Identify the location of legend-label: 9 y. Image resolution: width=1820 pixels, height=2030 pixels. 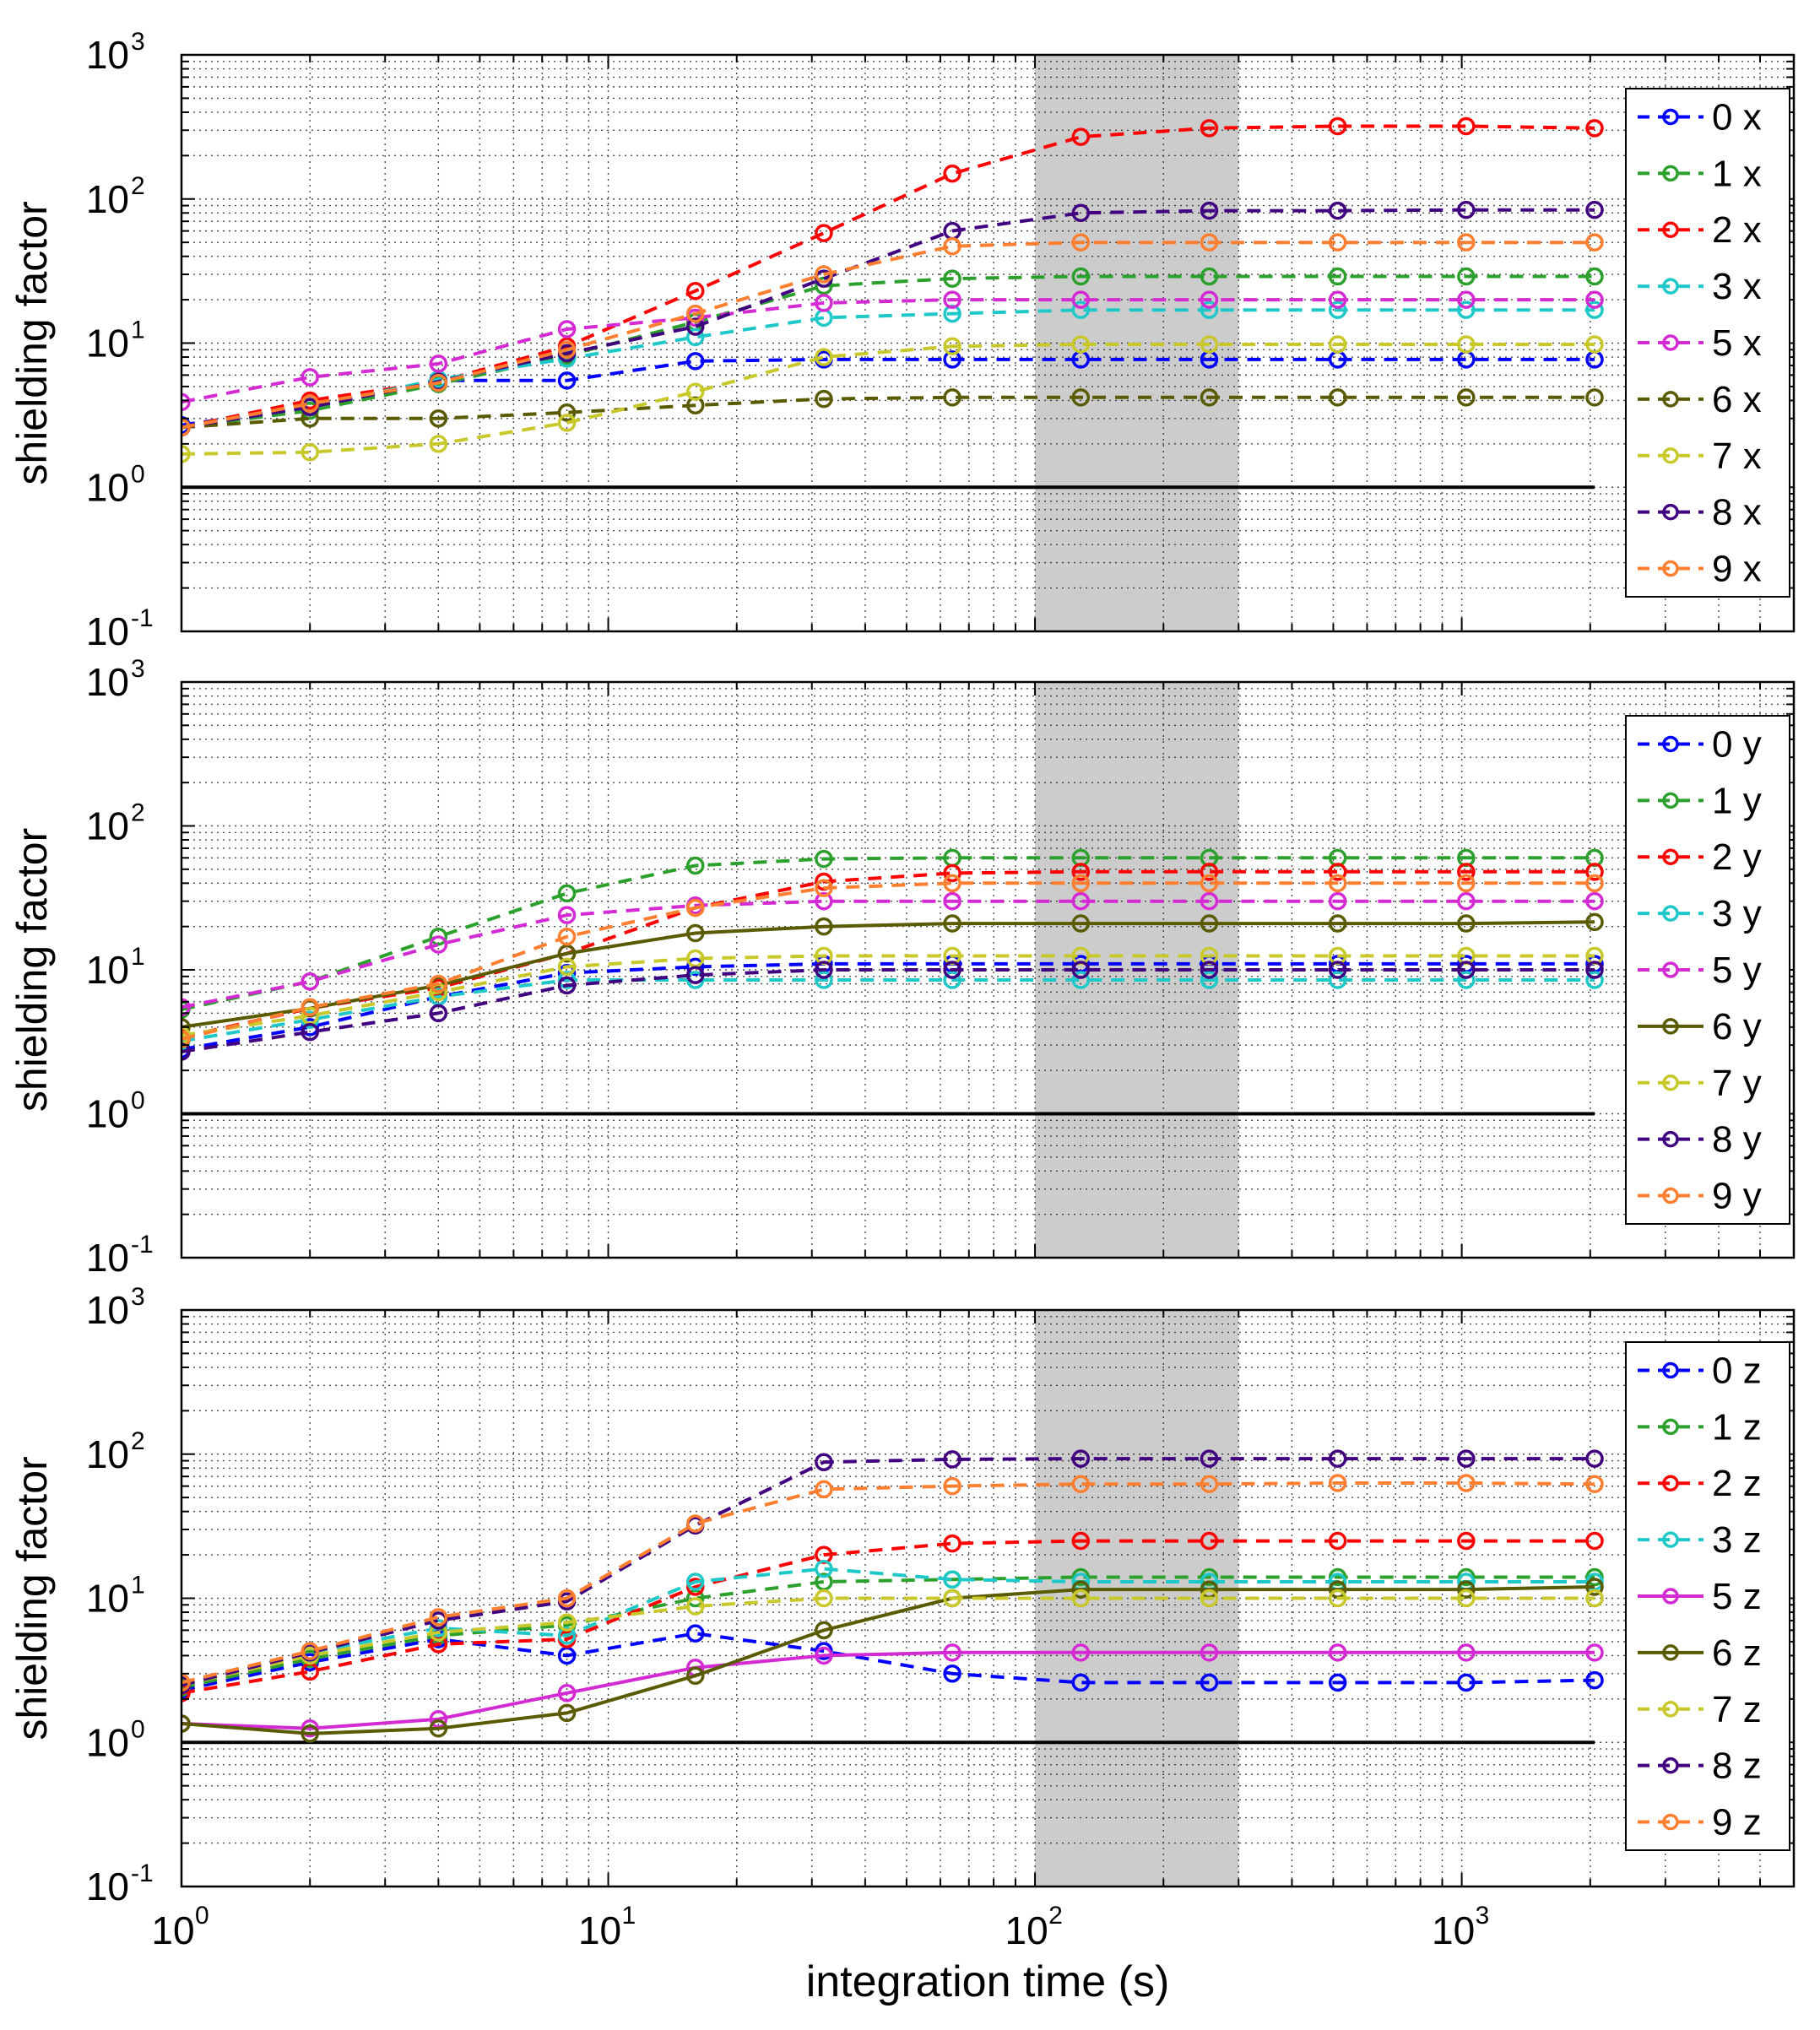
(1737, 1196).